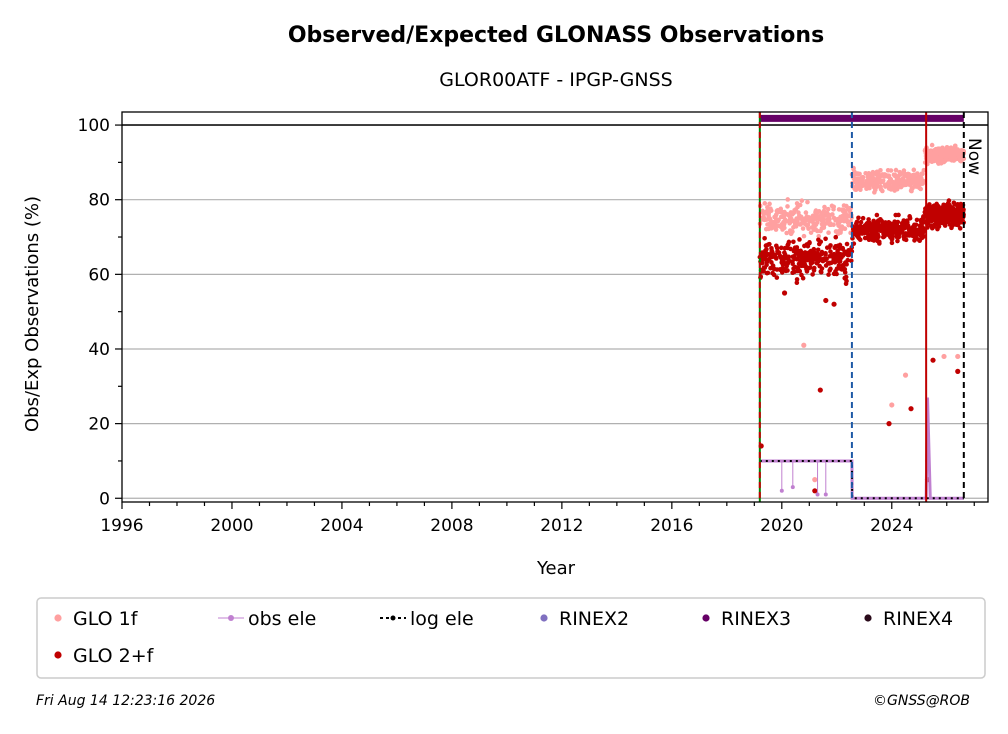  I want to click on legend-entry: GLO 1f, so click(106, 619).